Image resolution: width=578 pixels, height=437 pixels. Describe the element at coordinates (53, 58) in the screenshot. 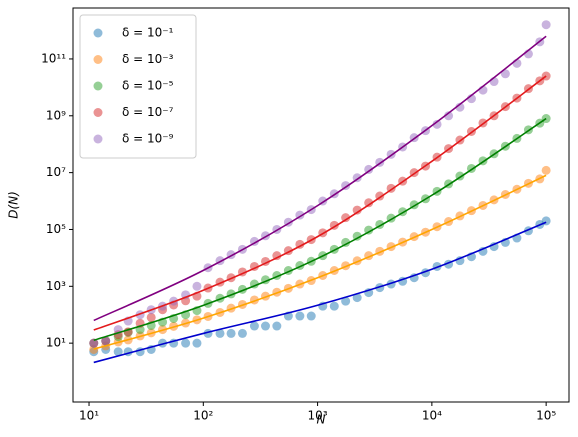

I see `y-tick-label: 10¹¹` at that location.